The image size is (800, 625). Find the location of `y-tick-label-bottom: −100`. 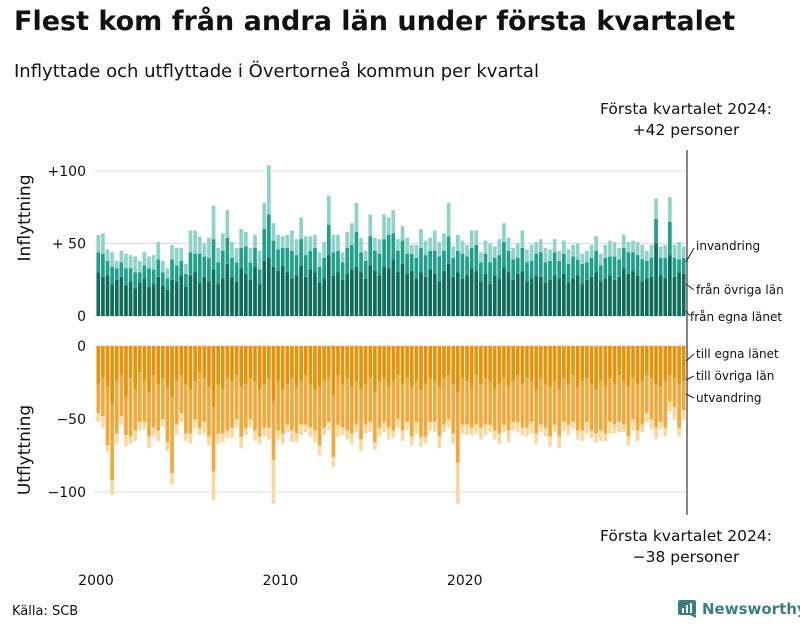

y-tick-label-bottom: −100 is located at coordinates (67, 493).